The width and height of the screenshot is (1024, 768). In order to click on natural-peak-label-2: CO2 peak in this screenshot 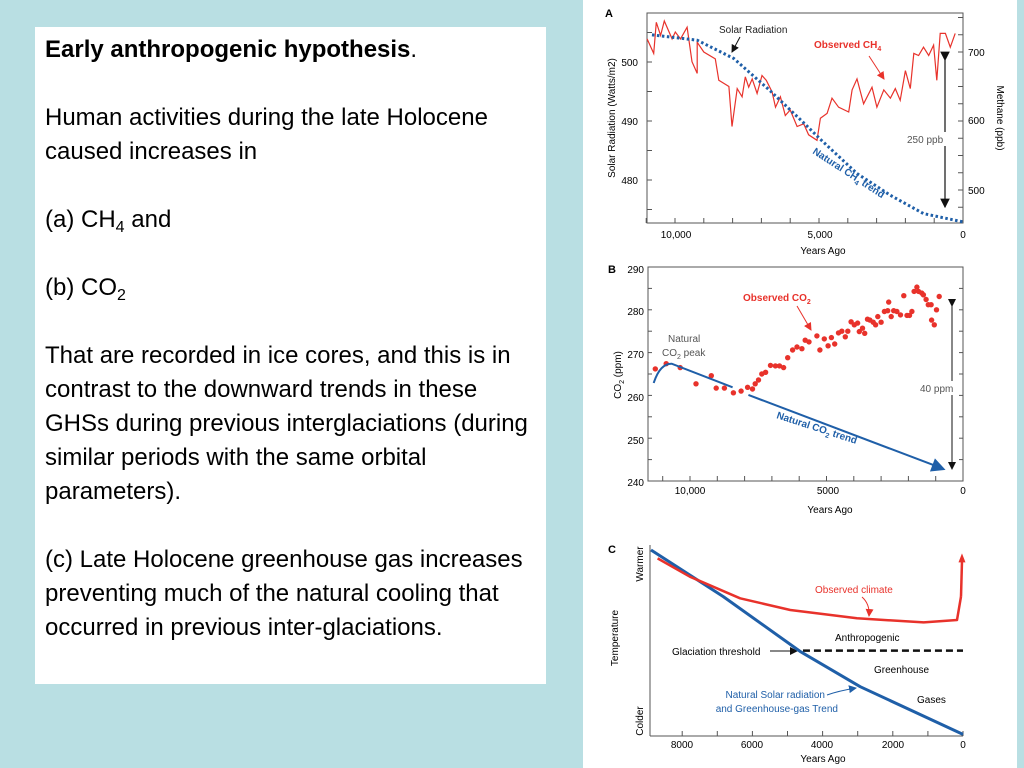, I will do `click(684, 354)`.